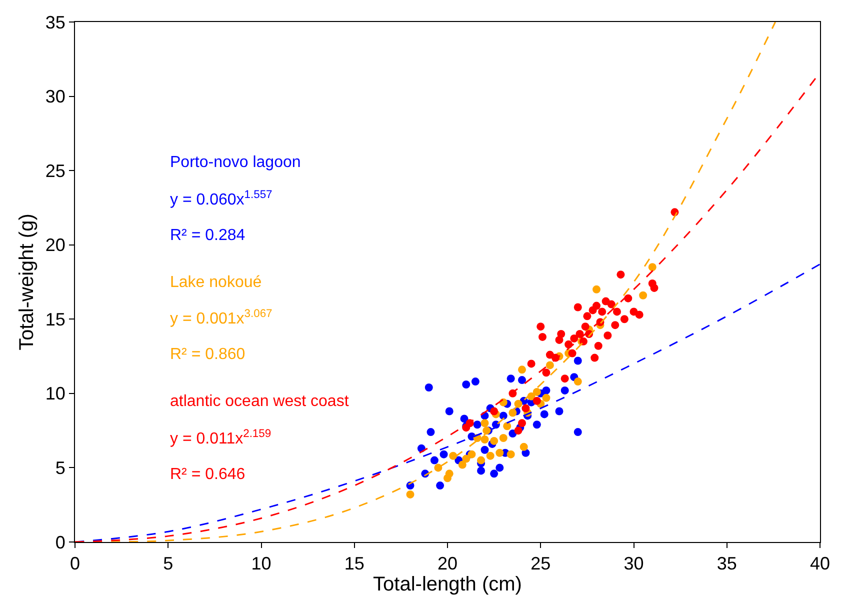  What do you see at coordinates (60, 542) in the screenshot?
I see `y-tick-label: 0` at bounding box center [60, 542].